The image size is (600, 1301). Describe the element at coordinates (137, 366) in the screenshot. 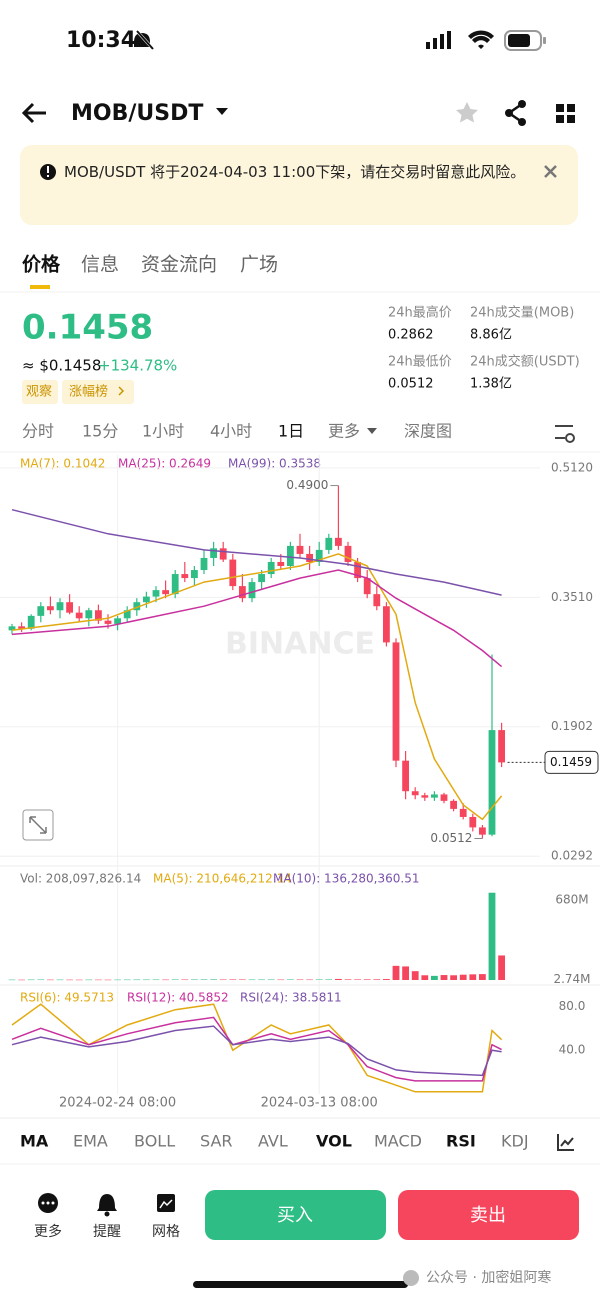

I see `change: +134.78%` at that location.